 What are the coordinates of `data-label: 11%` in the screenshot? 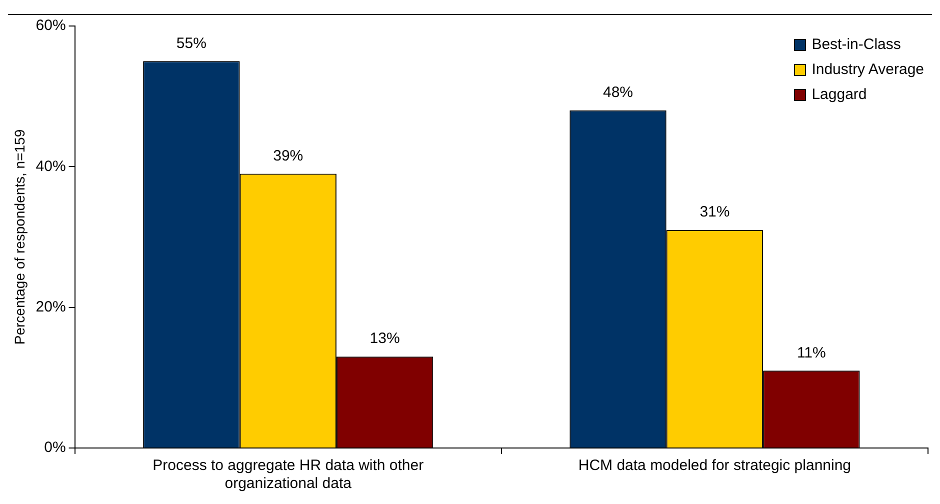 It's located at (811, 353).